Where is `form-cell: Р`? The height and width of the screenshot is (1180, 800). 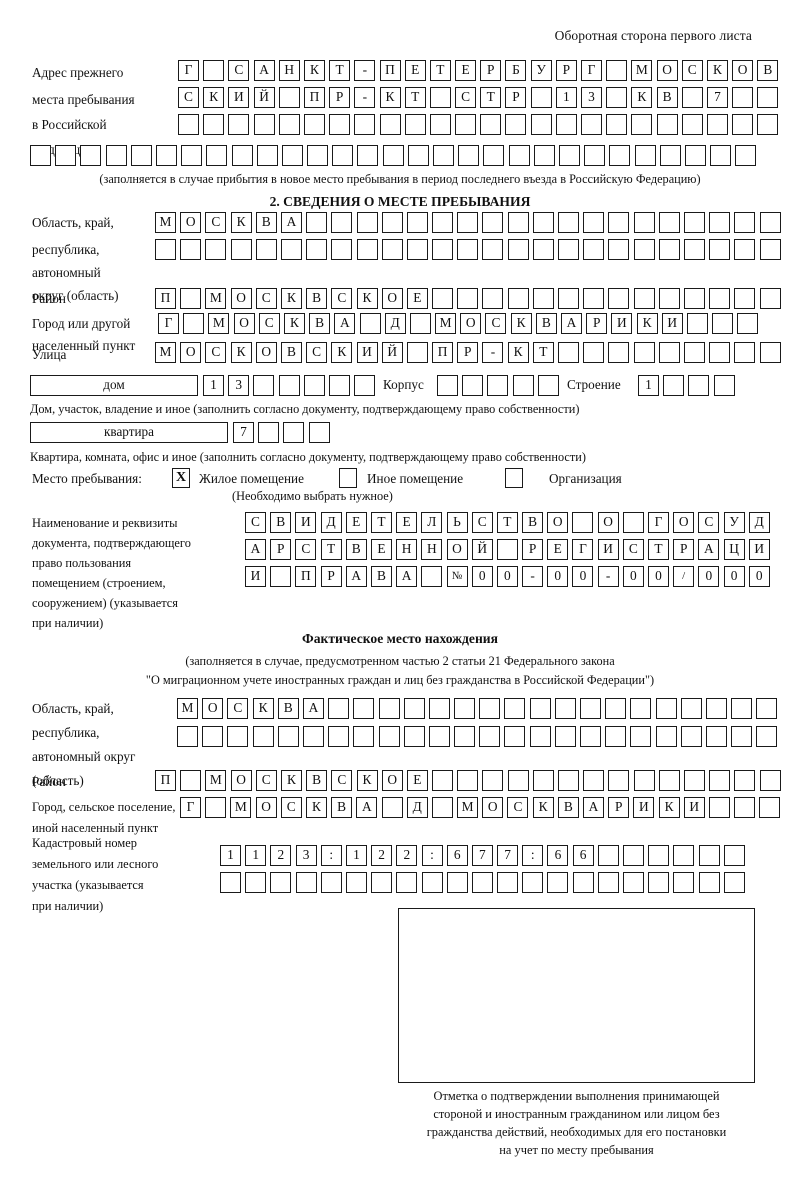
form-cell: Р is located at coordinates (533, 549).